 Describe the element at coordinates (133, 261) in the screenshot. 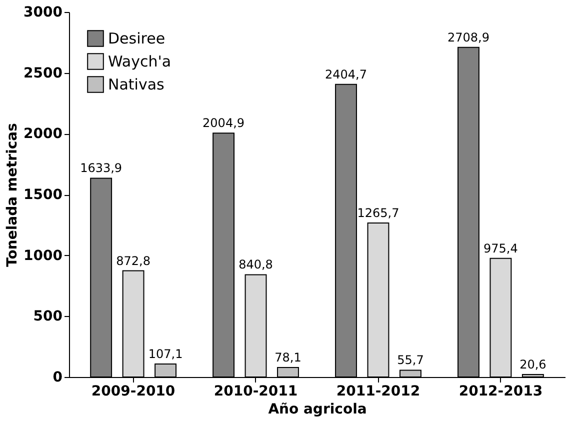

I see `data-label: 872,8` at that location.